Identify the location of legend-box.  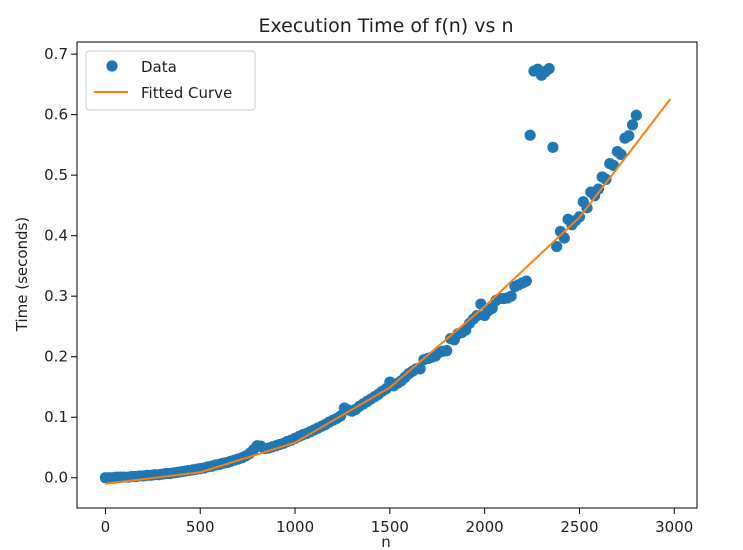
(170, 80).